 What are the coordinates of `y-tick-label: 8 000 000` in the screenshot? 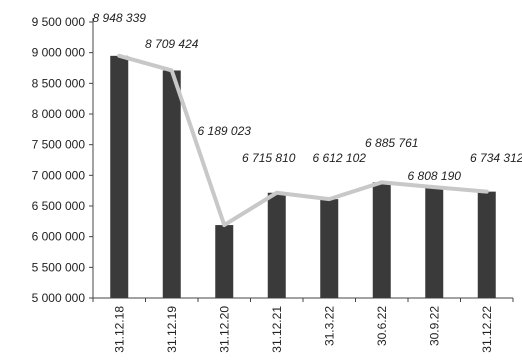 It's located at (59, 114).